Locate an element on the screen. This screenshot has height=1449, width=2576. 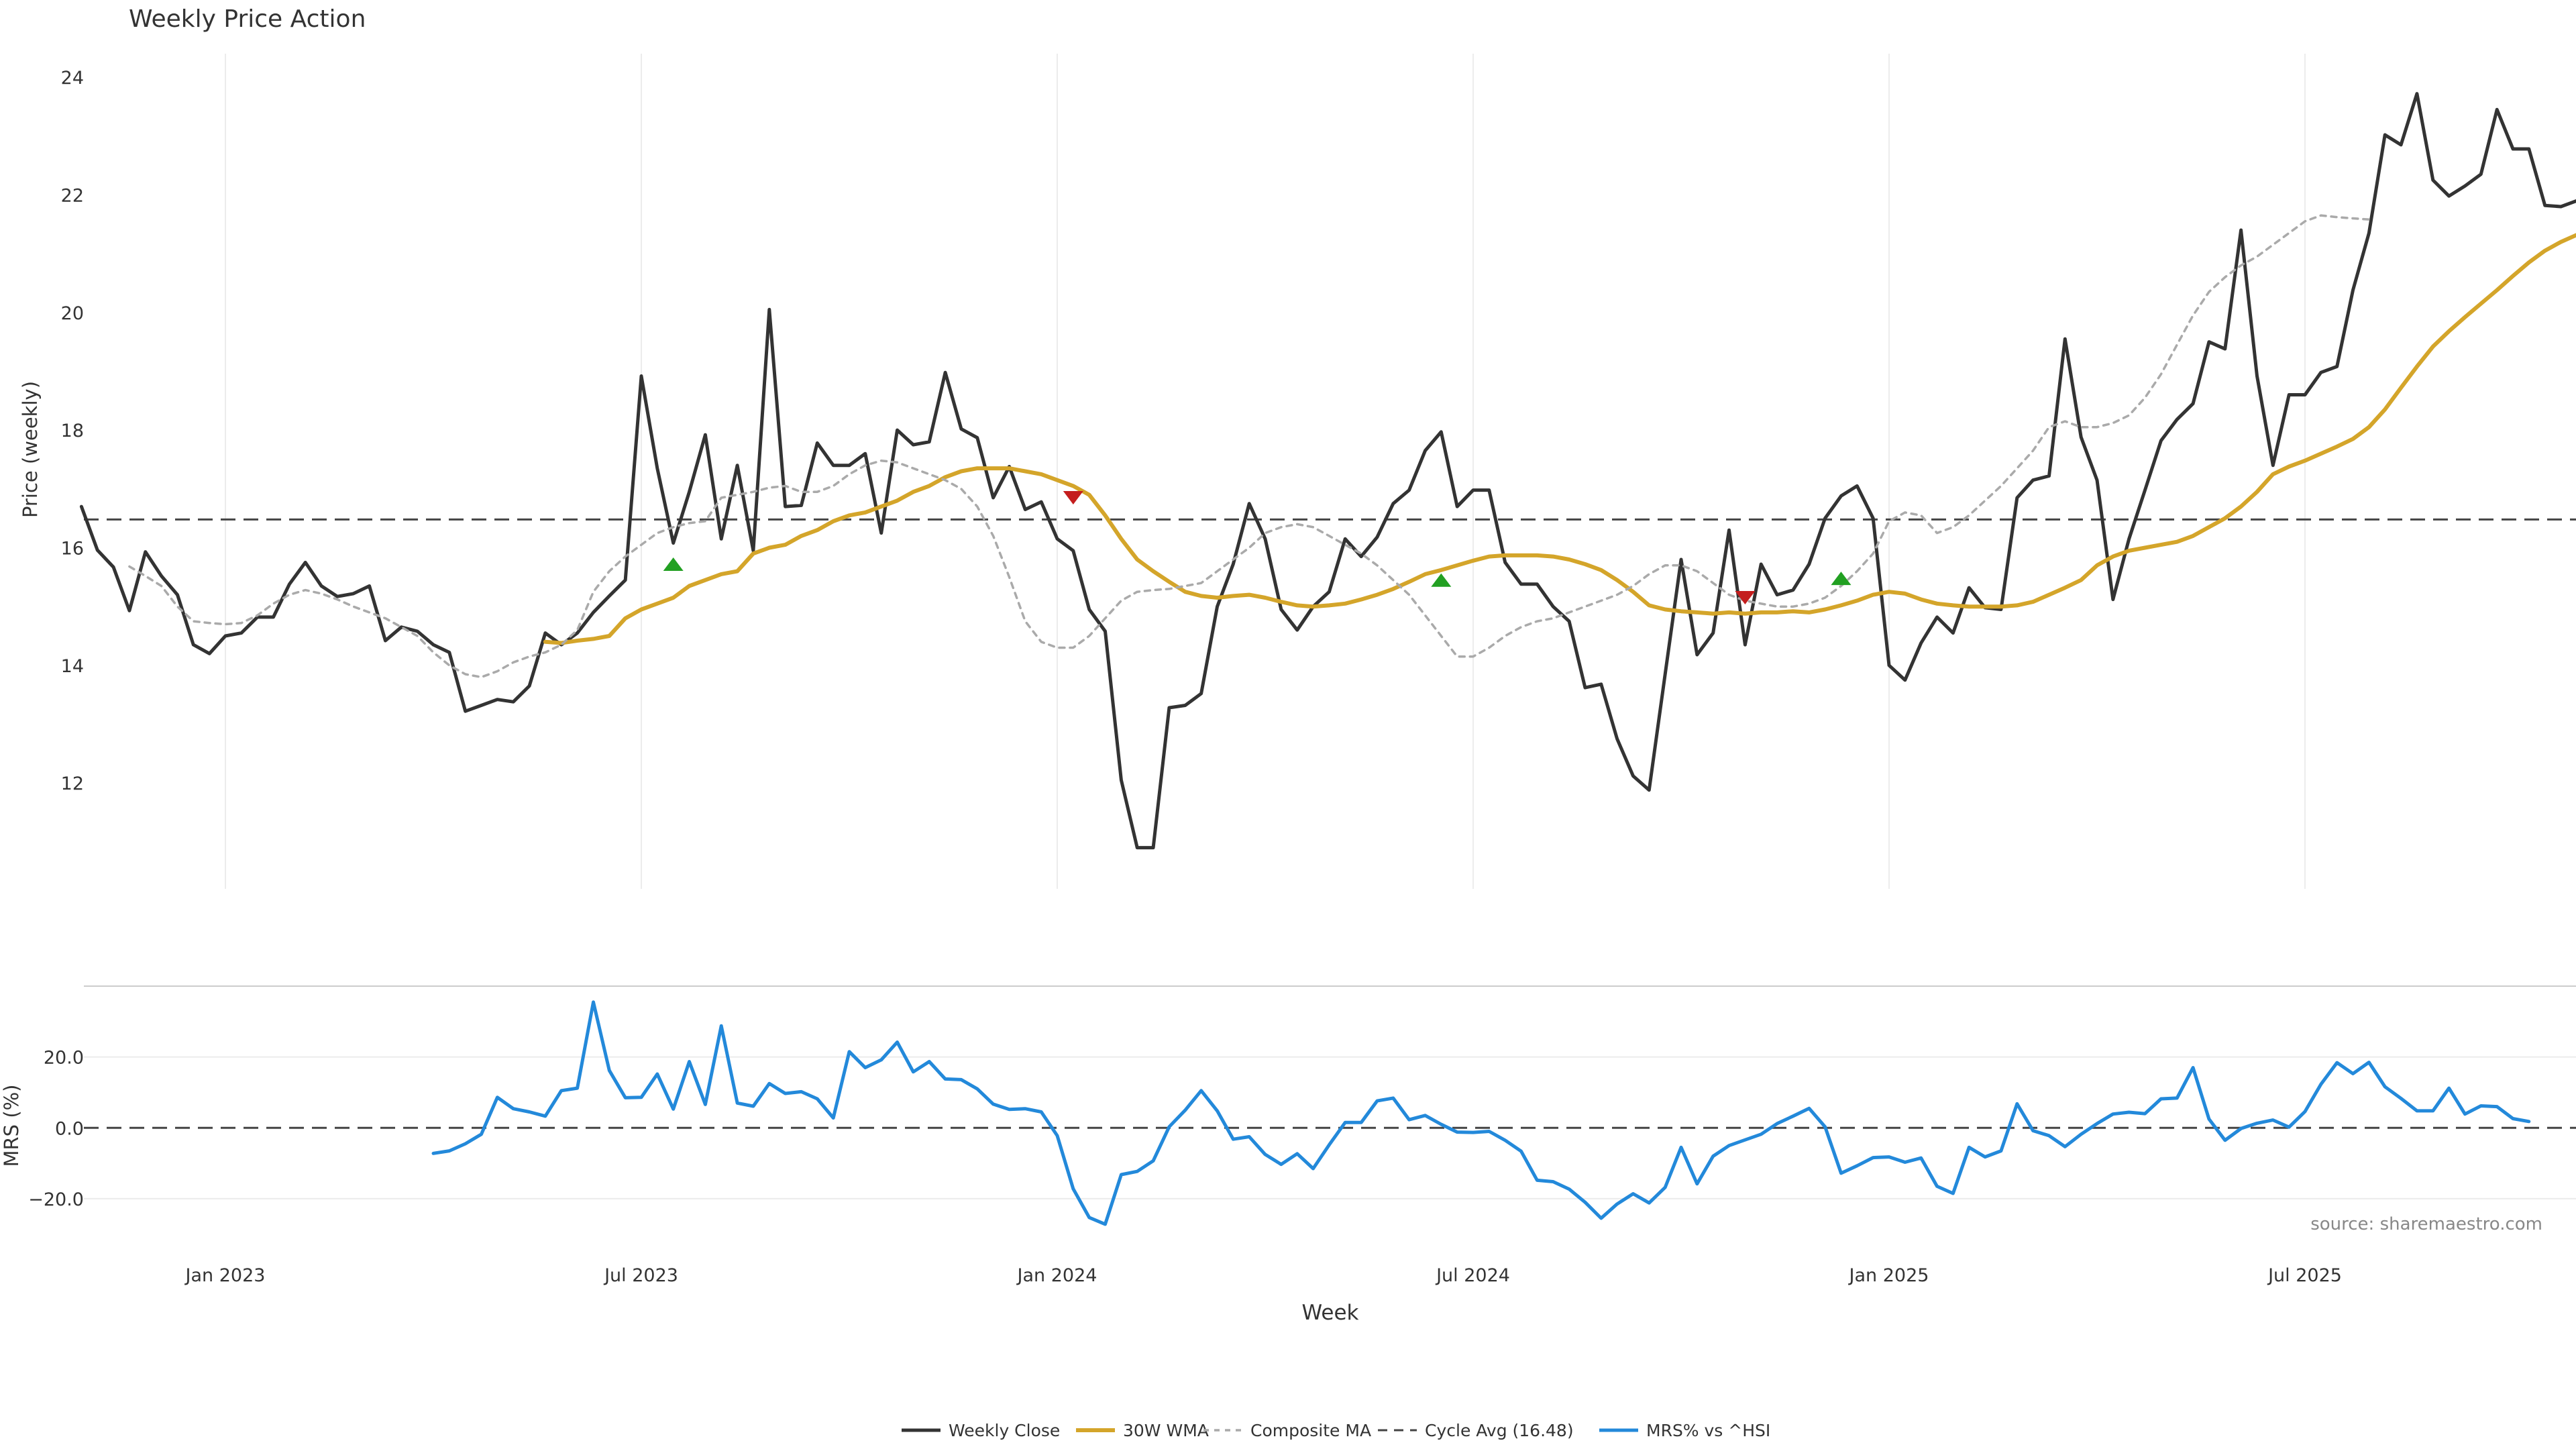
legend-entry-weekly-close: Weekly Close is located at coordinates (981, 1430).